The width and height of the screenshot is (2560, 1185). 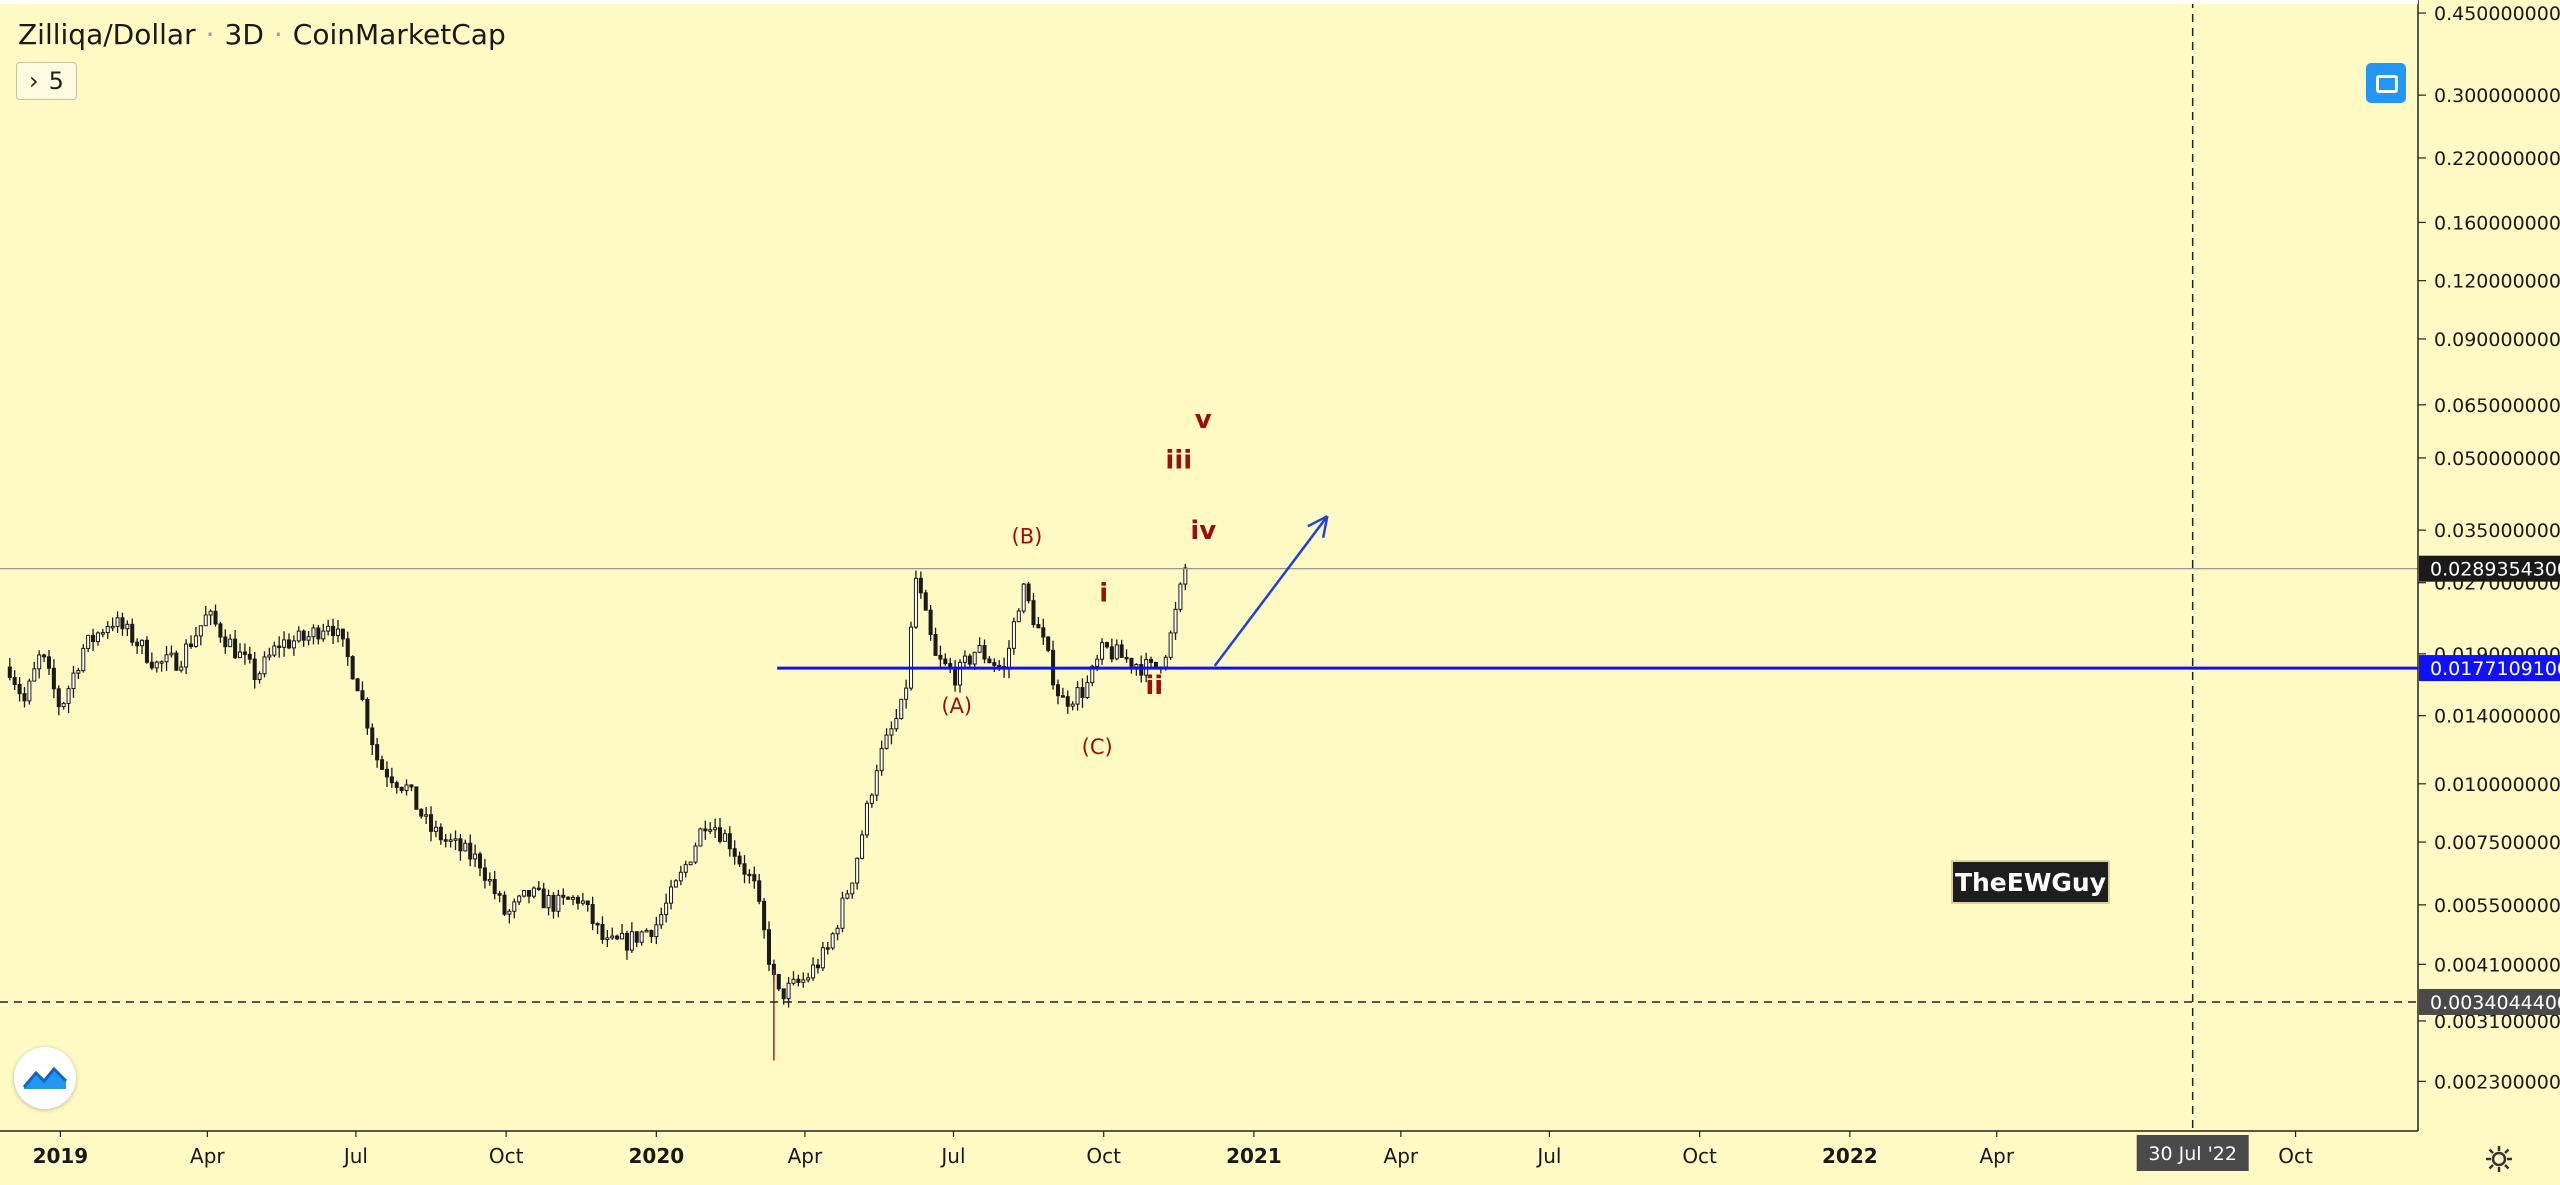 I want to click on fullscreen-icon, so click(x=2386, y=83).